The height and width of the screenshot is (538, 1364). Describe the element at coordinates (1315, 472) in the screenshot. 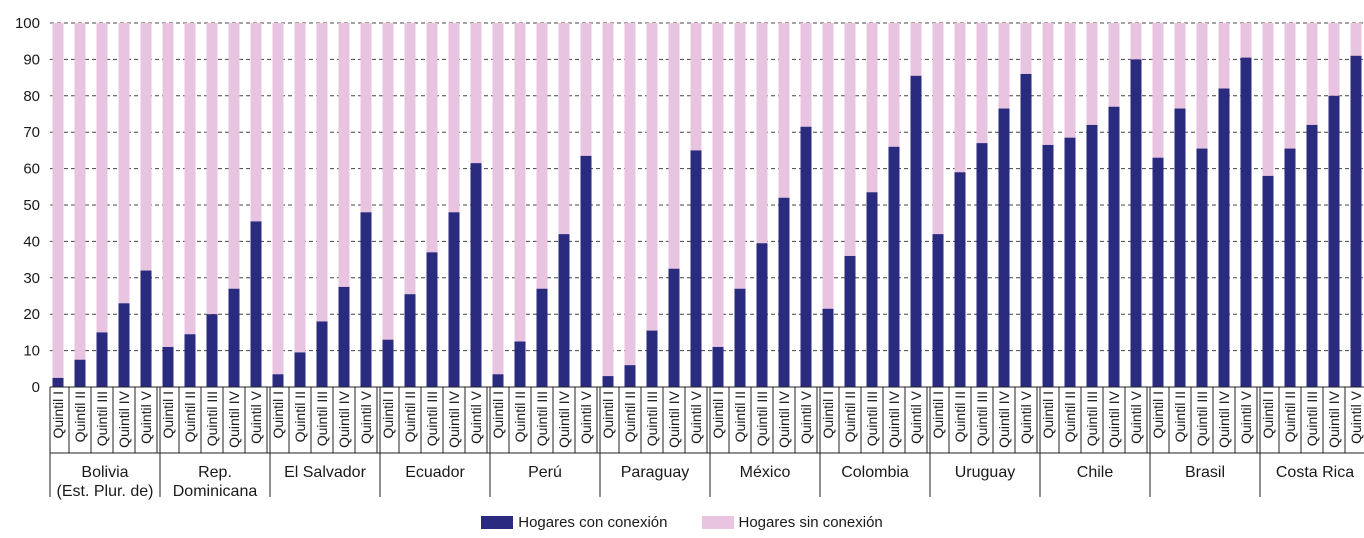

I see `x-group-label: Costa Rica` at that location.